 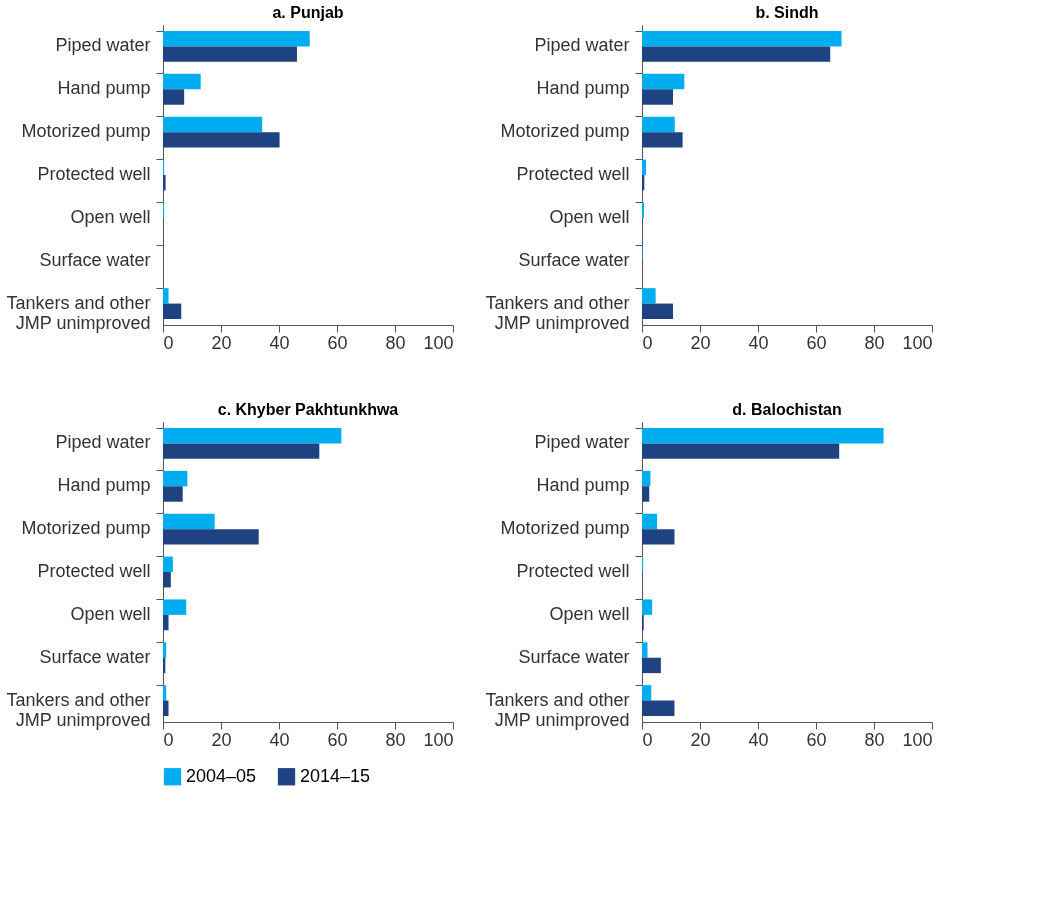 I want to click on legend-label: 2004–05, so click(x=221, y=775).